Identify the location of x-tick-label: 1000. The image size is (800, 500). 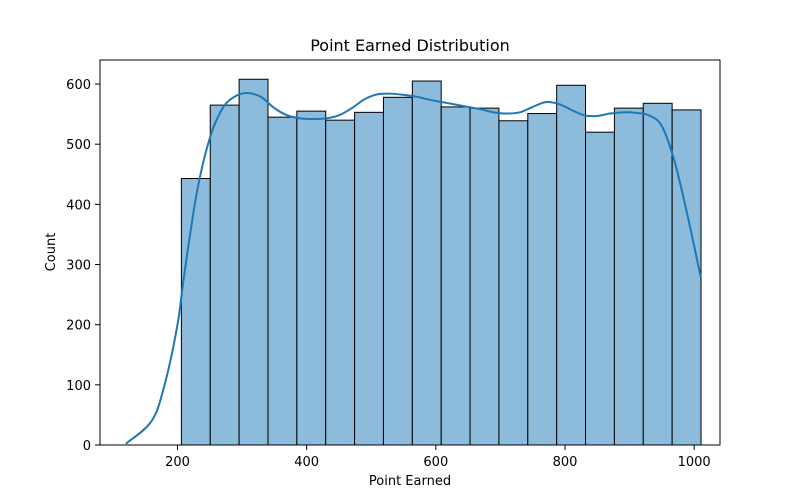
(694, 462).